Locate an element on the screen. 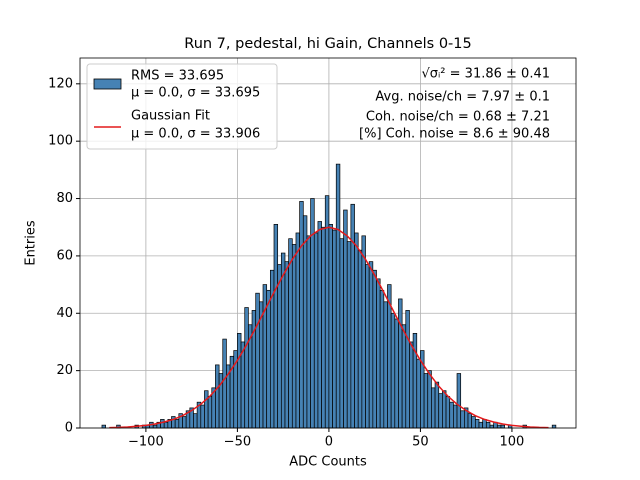 The height and width of the screenshot is (480, 640). y-tick-label: 0 is located at coordinates (69, 428).